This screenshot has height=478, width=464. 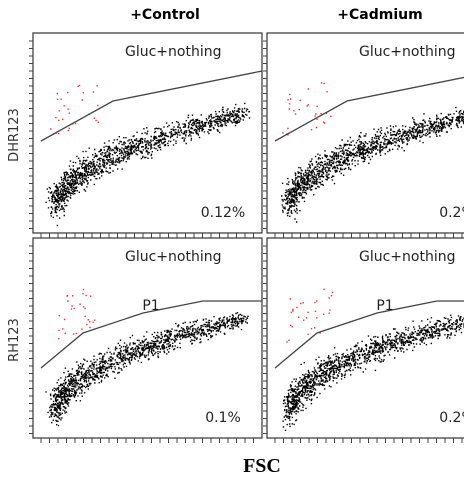 What do you see at coordinates (77, 314) in the screenshot?
I see `gated-dots` at bounding box center [77, 314].